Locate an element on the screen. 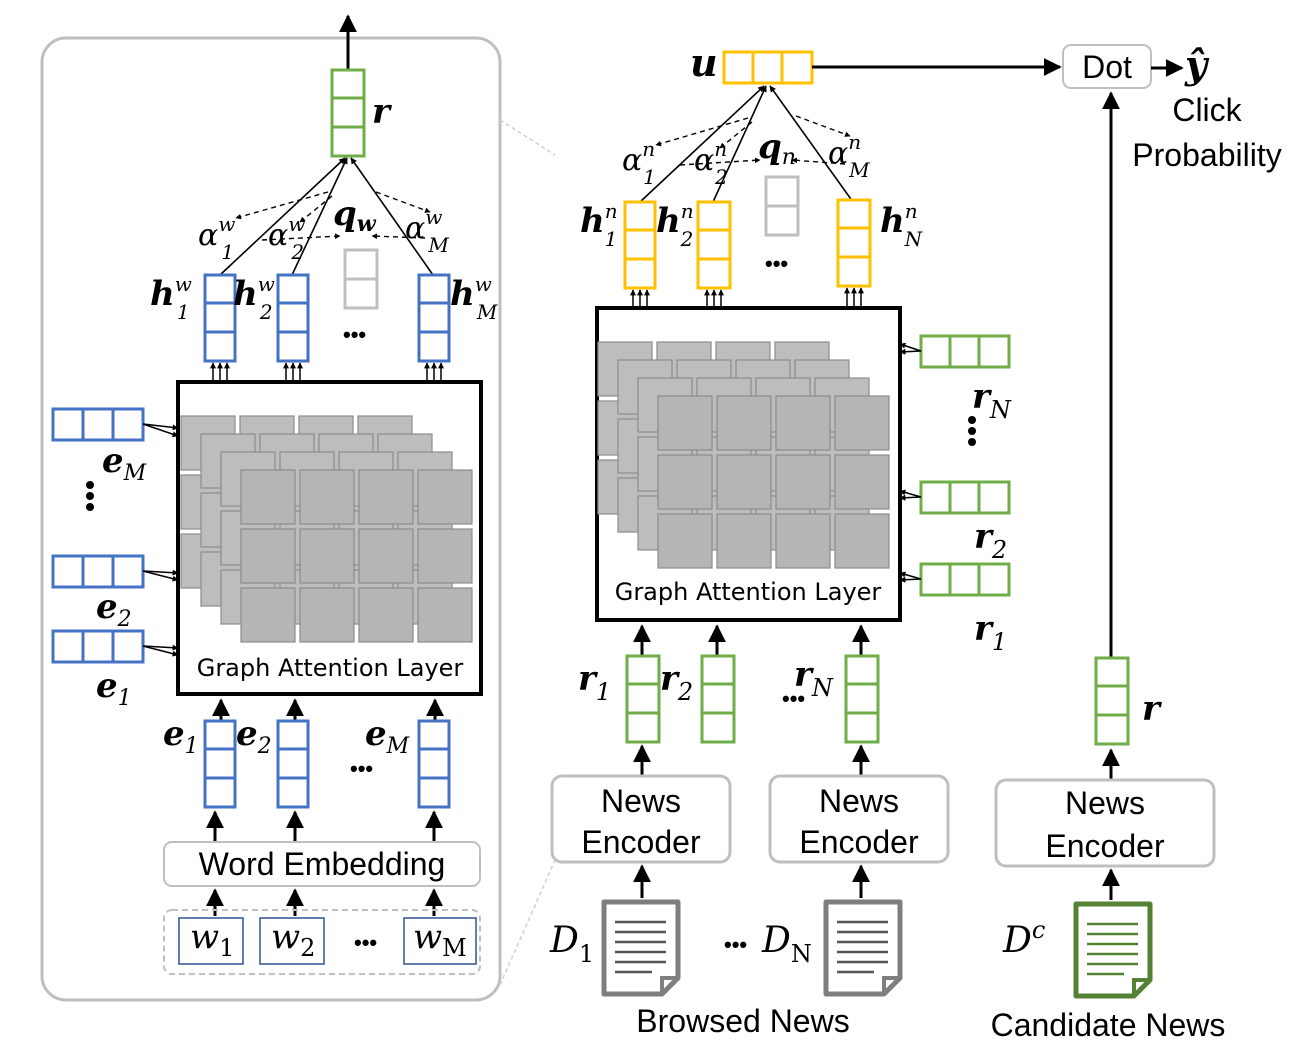 This screenshot has height=1048, width=1308. h-wM-label: hw M is located at coordinates (474, 298).